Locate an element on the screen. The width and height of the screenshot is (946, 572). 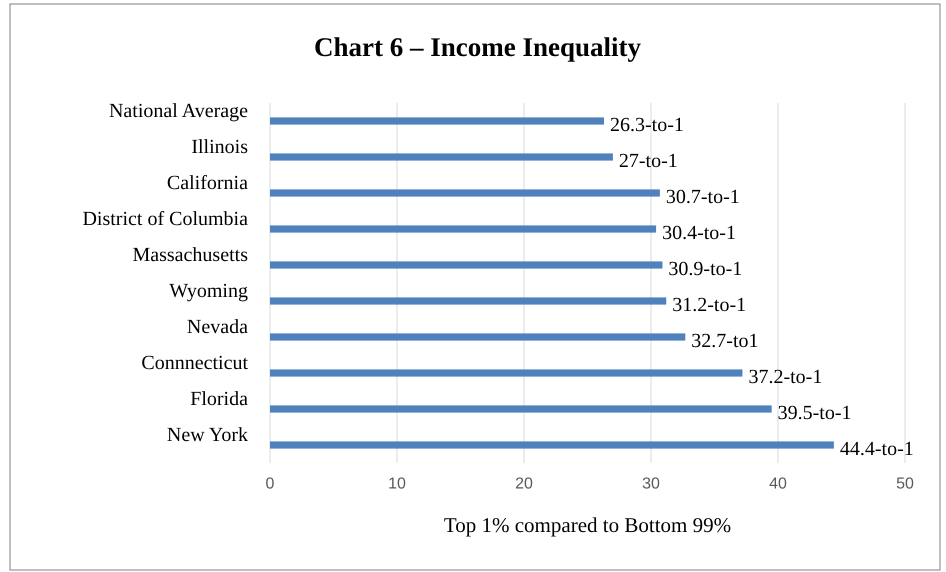
data-label: 26.3-to-1 is located at coordinates (647, 125).